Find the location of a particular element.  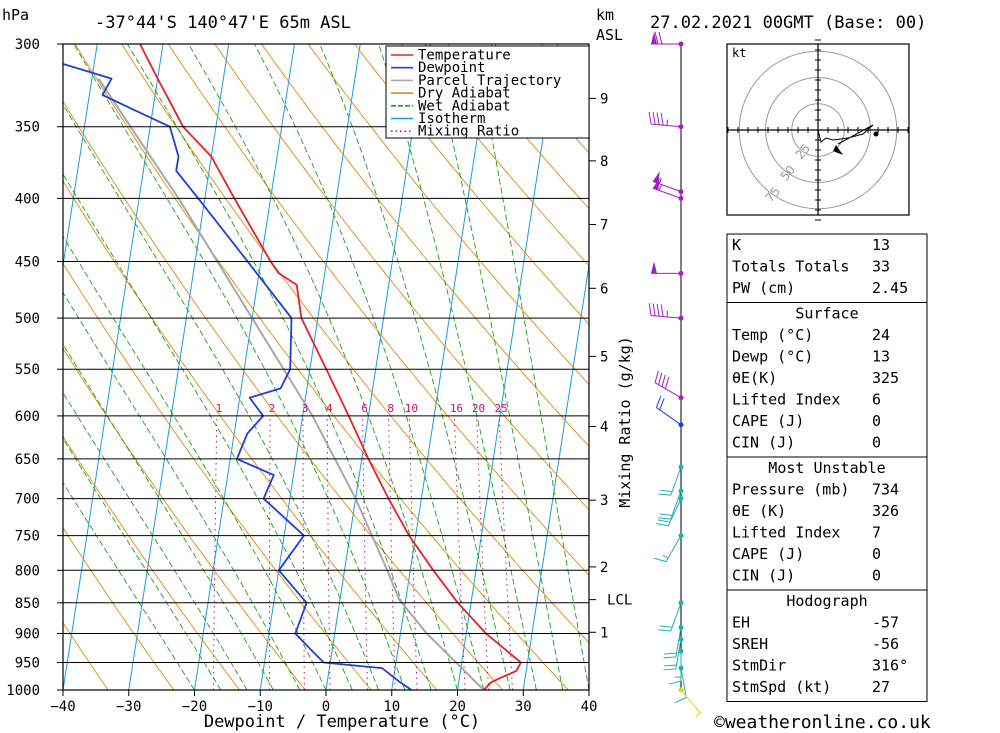

mixing-ratio-label: 25 is located at coordinates (500, 408).